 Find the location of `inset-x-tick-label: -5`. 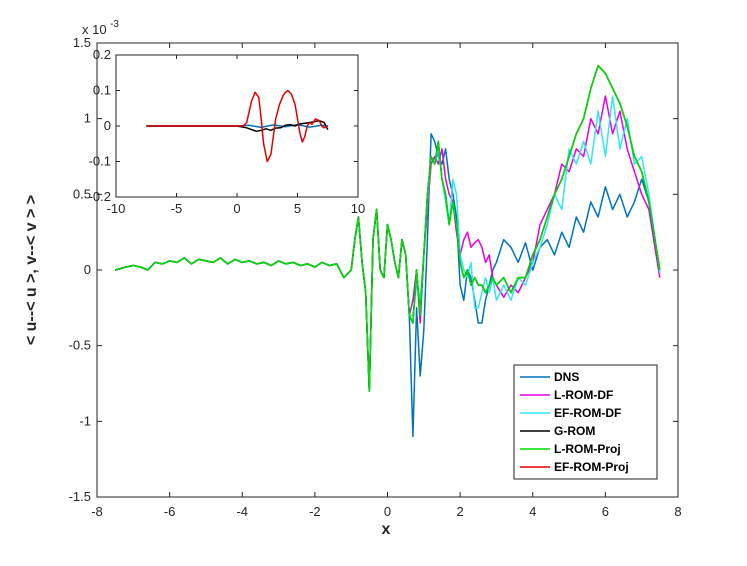

inset-x-tick-label: -5 is located at coordinates (177, 208).